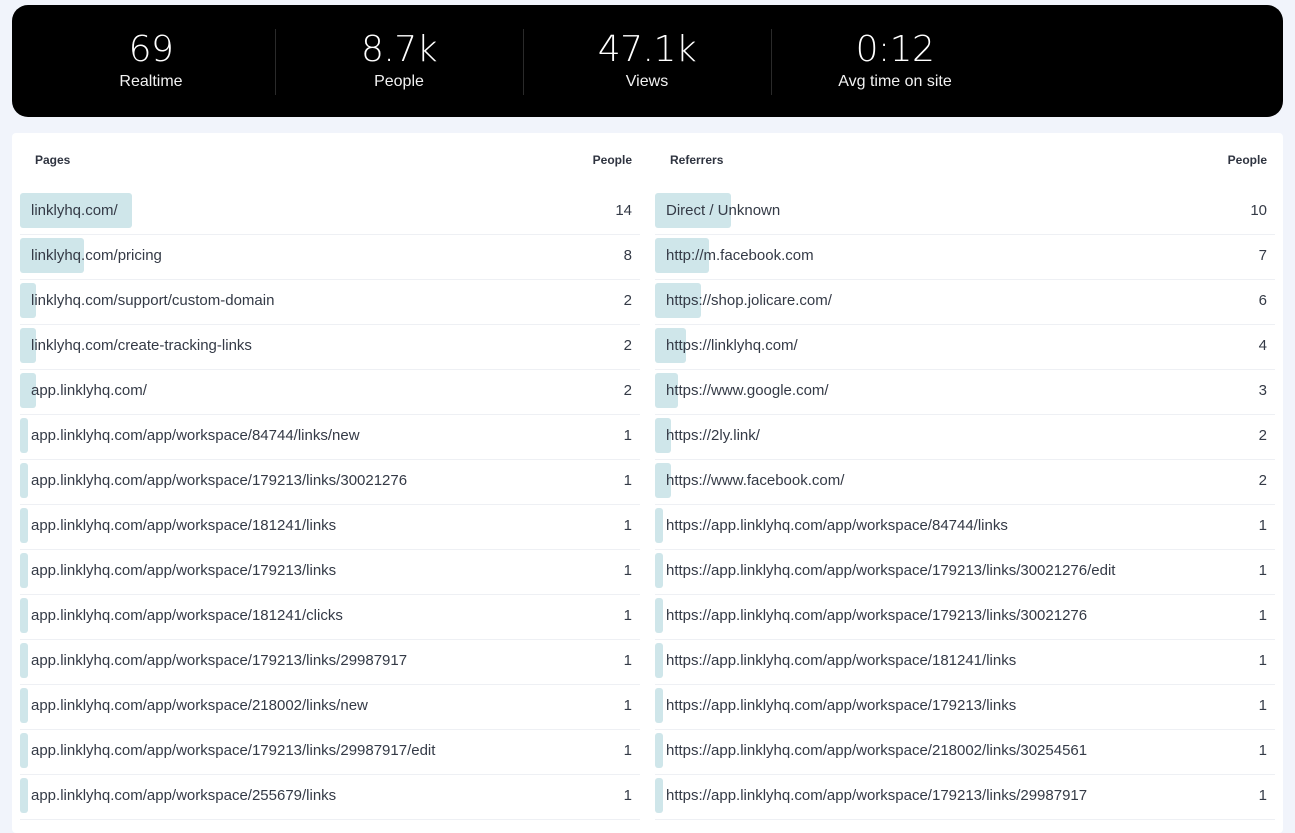  What do you see at coordinates (399, 49) in the screenshot?
I see `stat-value: 8.7k` at bounding box center [399, 49].